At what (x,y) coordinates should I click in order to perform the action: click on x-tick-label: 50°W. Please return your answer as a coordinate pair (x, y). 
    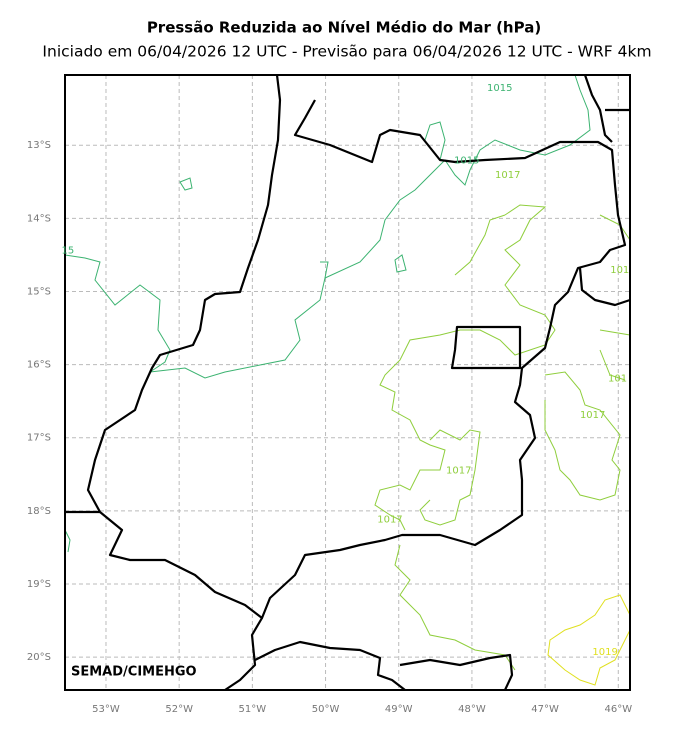
    Looking at the image, I should click on (326, 709).